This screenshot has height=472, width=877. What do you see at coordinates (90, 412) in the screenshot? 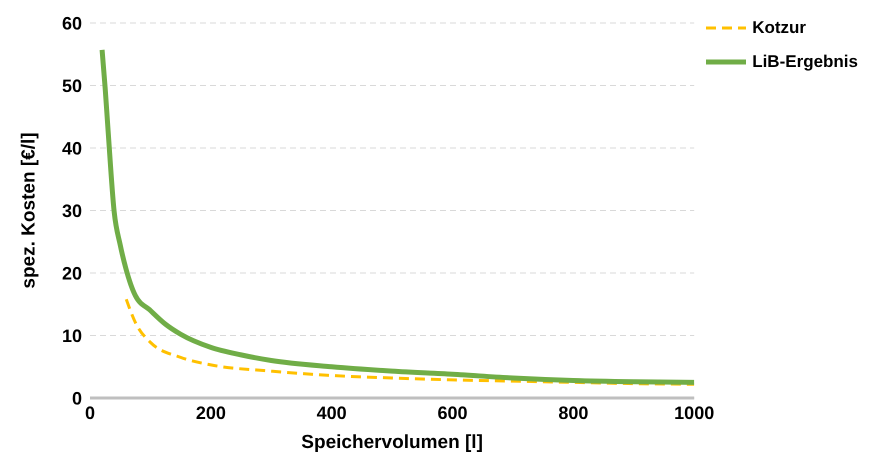
I see `x-tick-label: 0` at bounding box center [90, 412].